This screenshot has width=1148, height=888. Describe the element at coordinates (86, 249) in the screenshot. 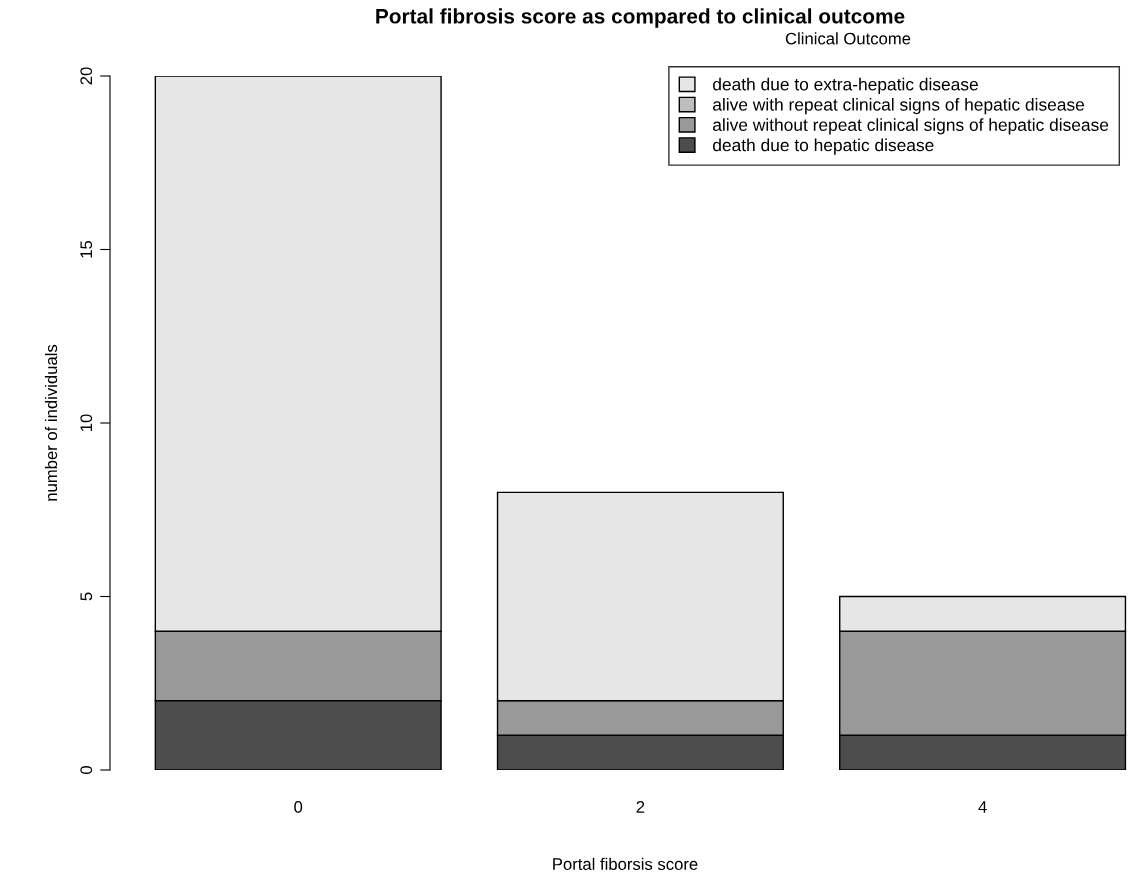

I see `y-tick-label: 15` at that location.